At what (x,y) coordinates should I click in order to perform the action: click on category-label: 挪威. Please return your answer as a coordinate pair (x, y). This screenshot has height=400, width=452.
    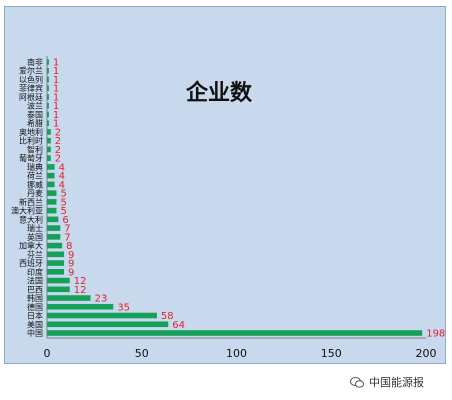
    Looking at the image, I should click on (35, 184).